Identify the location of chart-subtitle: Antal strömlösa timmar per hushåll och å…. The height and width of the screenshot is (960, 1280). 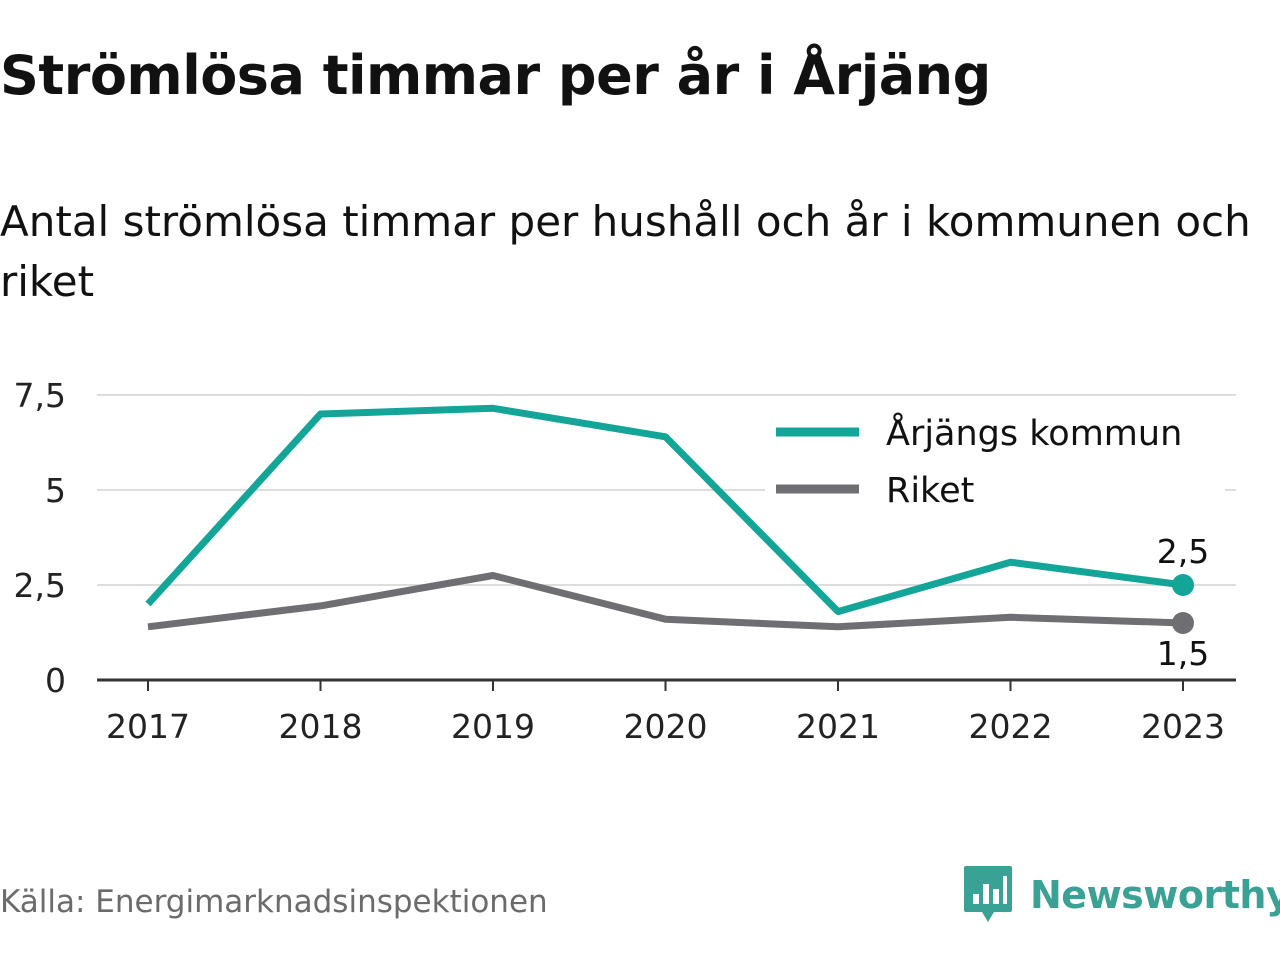
(625, 251).